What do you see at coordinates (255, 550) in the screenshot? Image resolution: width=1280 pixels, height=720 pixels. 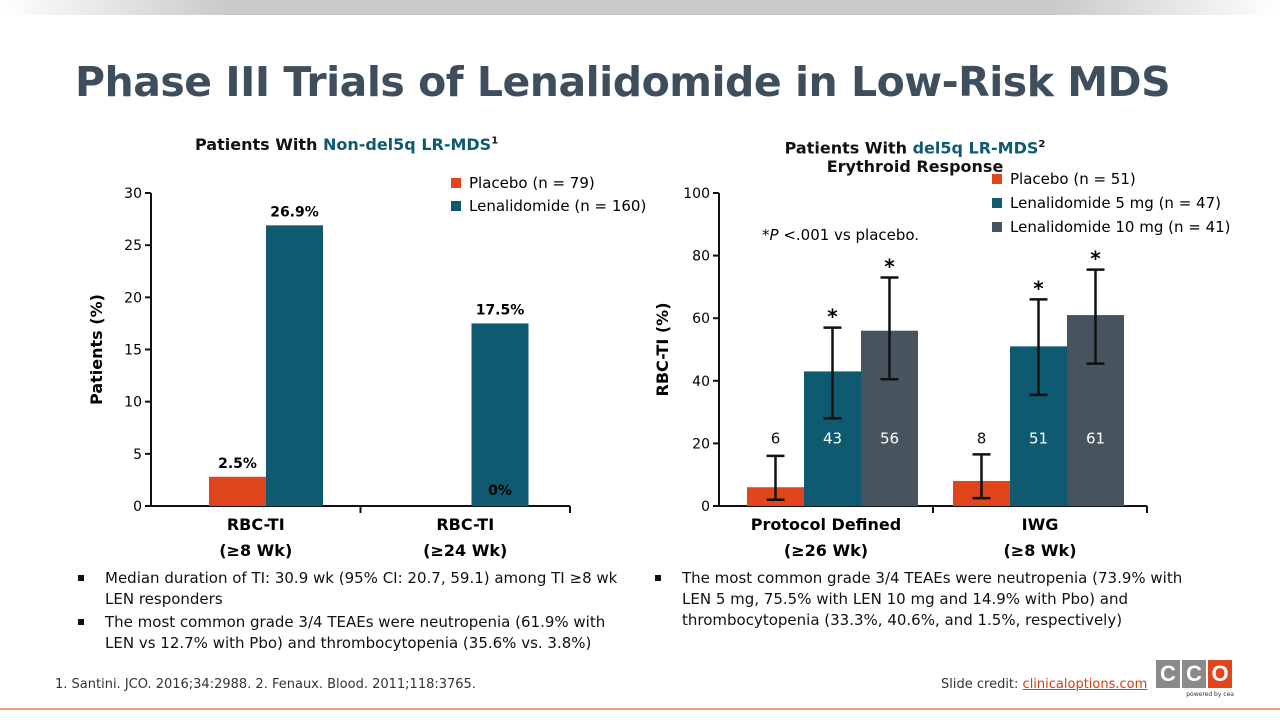 I see `left-category-label: (≥8 Wk)` at bounding box center [255, 550].